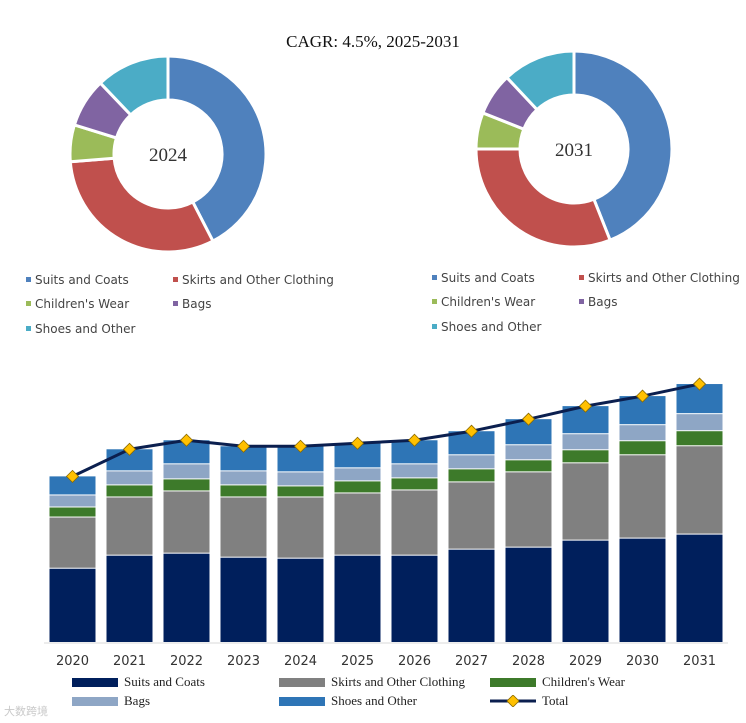 This screenshot has height=723, width=746. I want to click on bar-2026-children-s-wear, so click(414, 484).